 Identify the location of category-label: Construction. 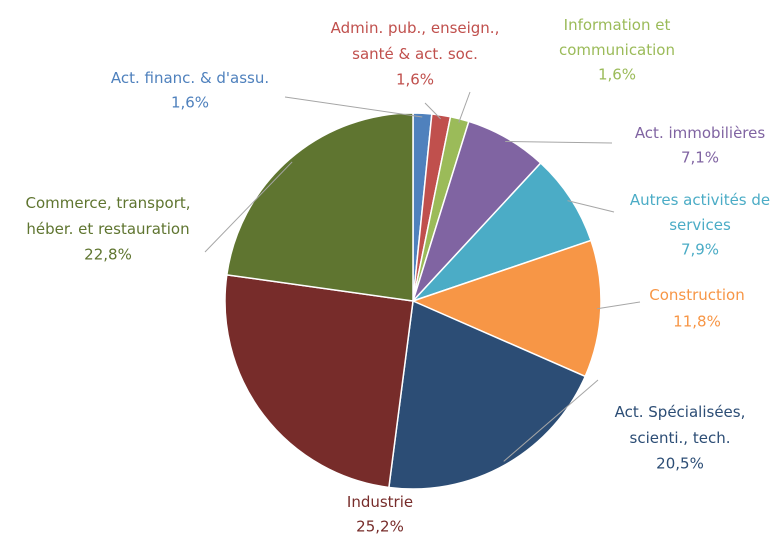
(697, 295).